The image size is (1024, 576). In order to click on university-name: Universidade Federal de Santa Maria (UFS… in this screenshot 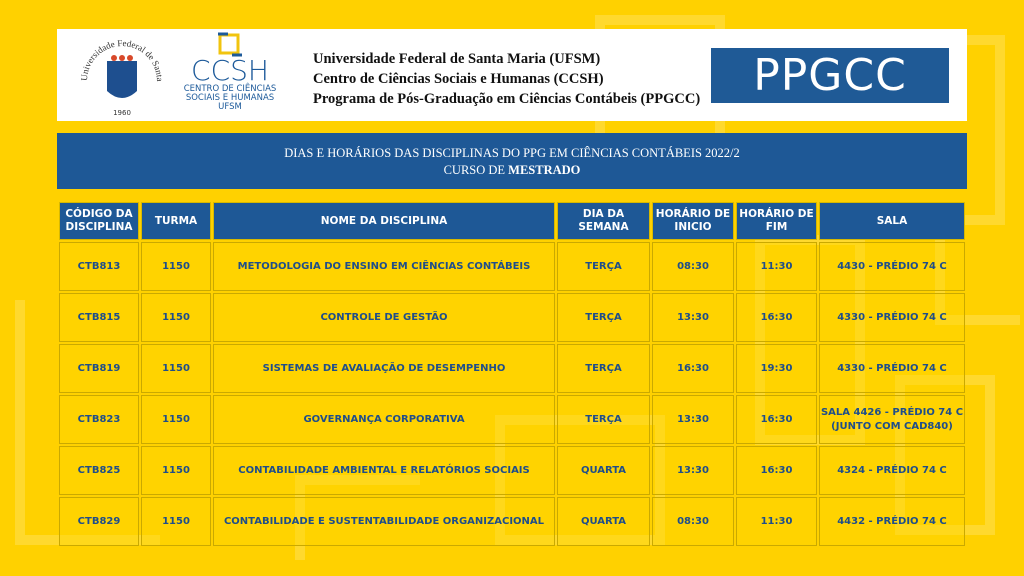, I will do `click(457, 59)`.